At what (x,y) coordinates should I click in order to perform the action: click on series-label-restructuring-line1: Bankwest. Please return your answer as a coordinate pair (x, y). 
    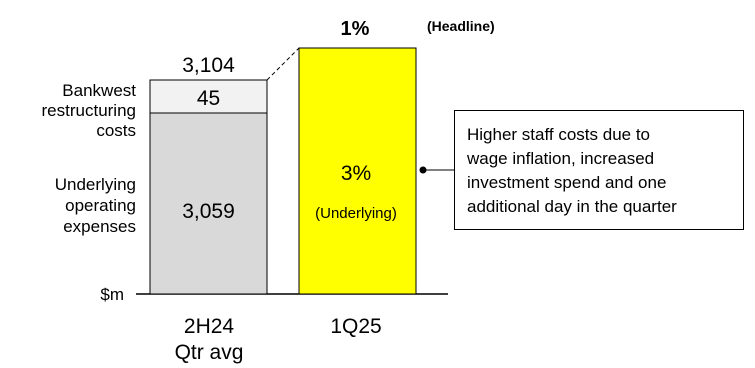
    Looking at the image, I should click on (99, 90).